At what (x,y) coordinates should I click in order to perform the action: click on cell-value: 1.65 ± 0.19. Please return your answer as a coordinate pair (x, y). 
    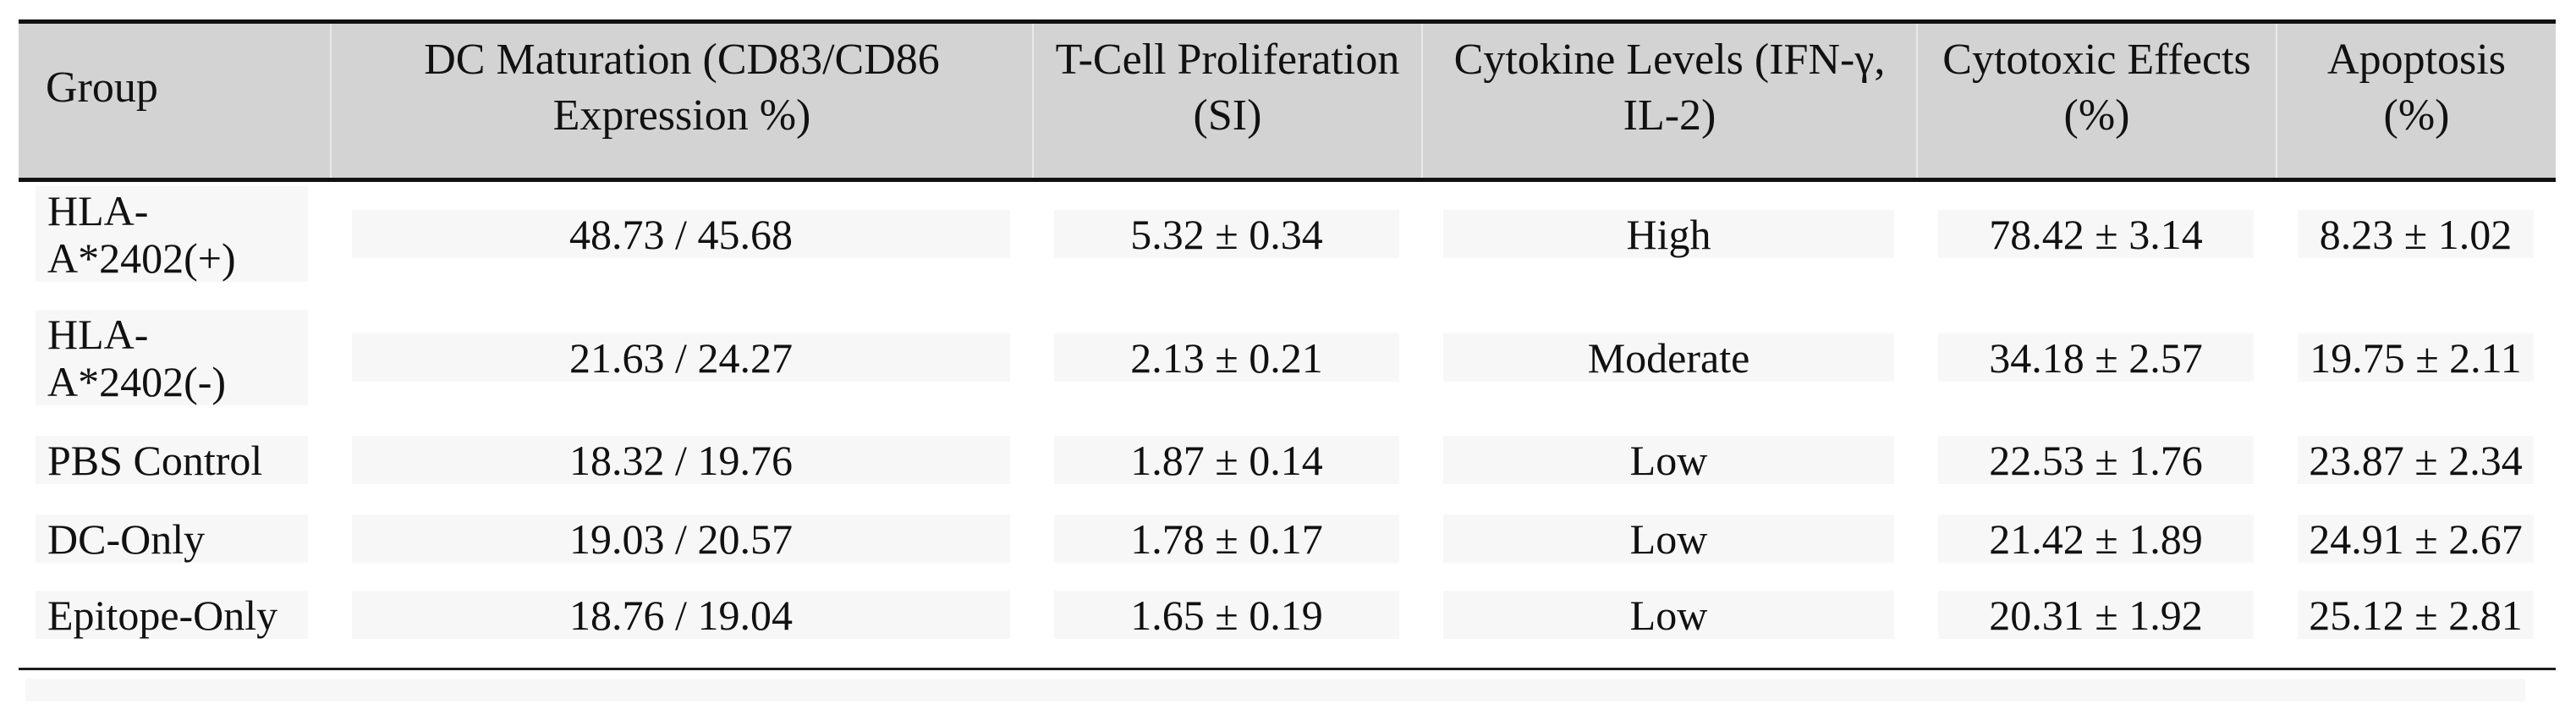
    Looking at the image, I should click on (1227, 615).